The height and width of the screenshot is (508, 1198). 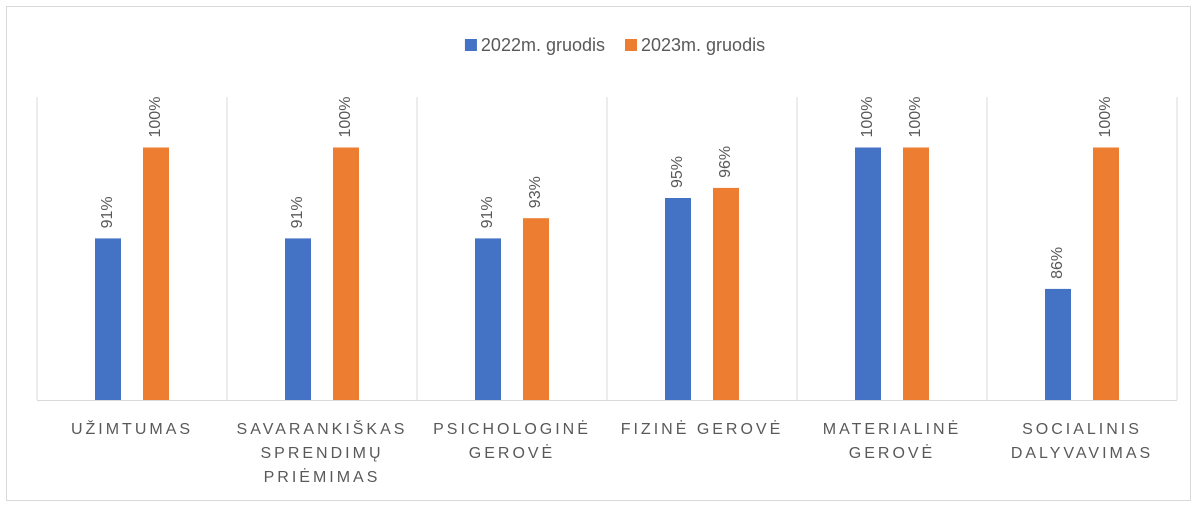 I want to click on x-tick-label: MATERIALINĖ GEROVĖ, so click(x=892, y=441).